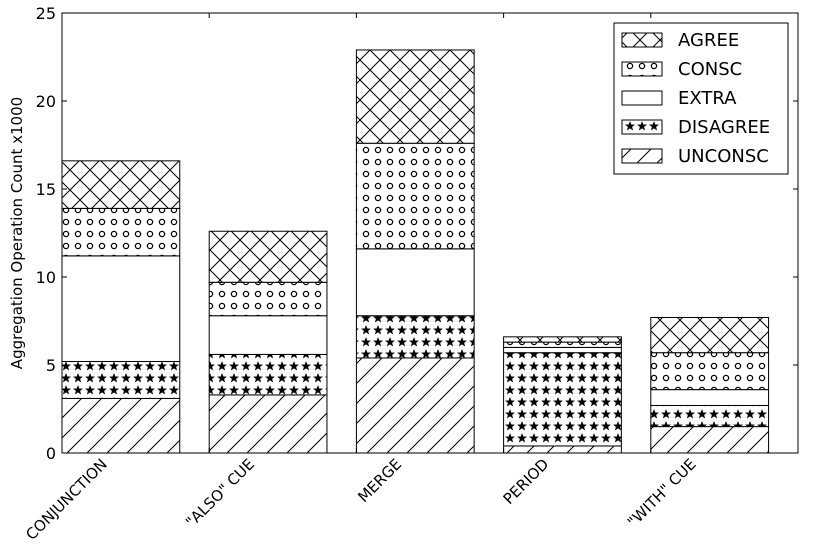  Describe the element at coordinates (46, 277) in the screenshot. I see `y-tick-label: 10` at that location.